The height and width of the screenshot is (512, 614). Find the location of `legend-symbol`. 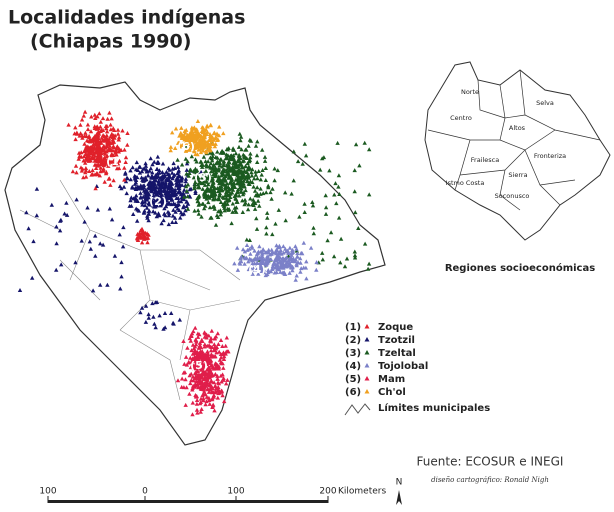

legend-symbol is located at coordinates (367, 326).